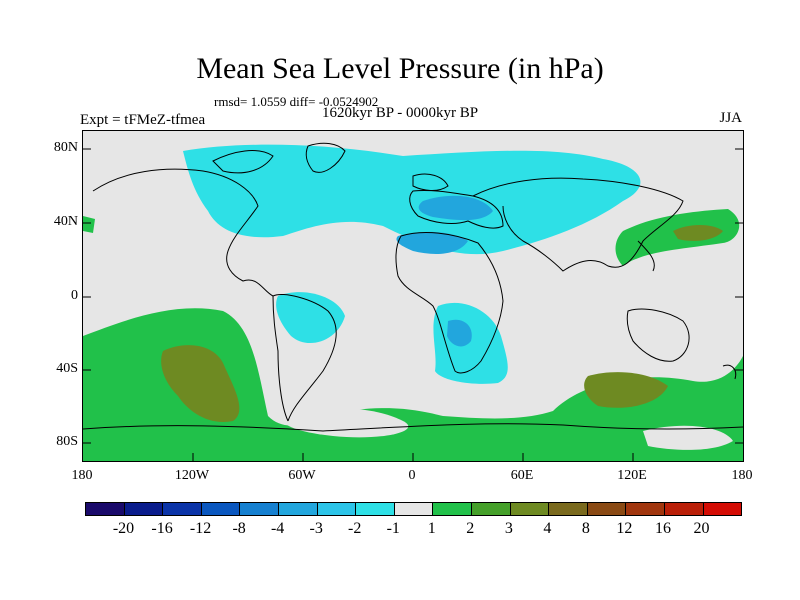 The width and height of the screenshot is (800, 600). What do you see at coordinates (65, 221) in the screenshot?
I see `lat-label-40n: 40N` at bounding box center [65, 221].